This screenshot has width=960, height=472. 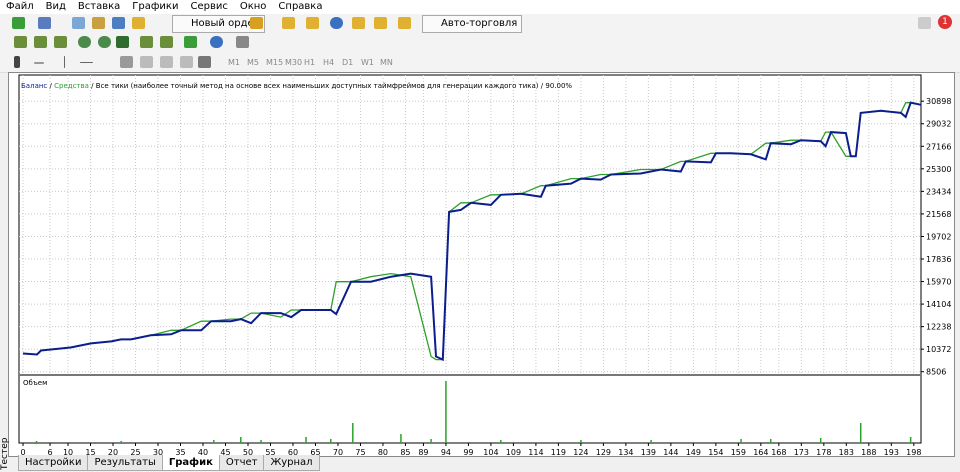 What do you see at coordinates (203, 452) in the screenshot?
I see `x-tick-label: 40` at bounding box center [203, 452].